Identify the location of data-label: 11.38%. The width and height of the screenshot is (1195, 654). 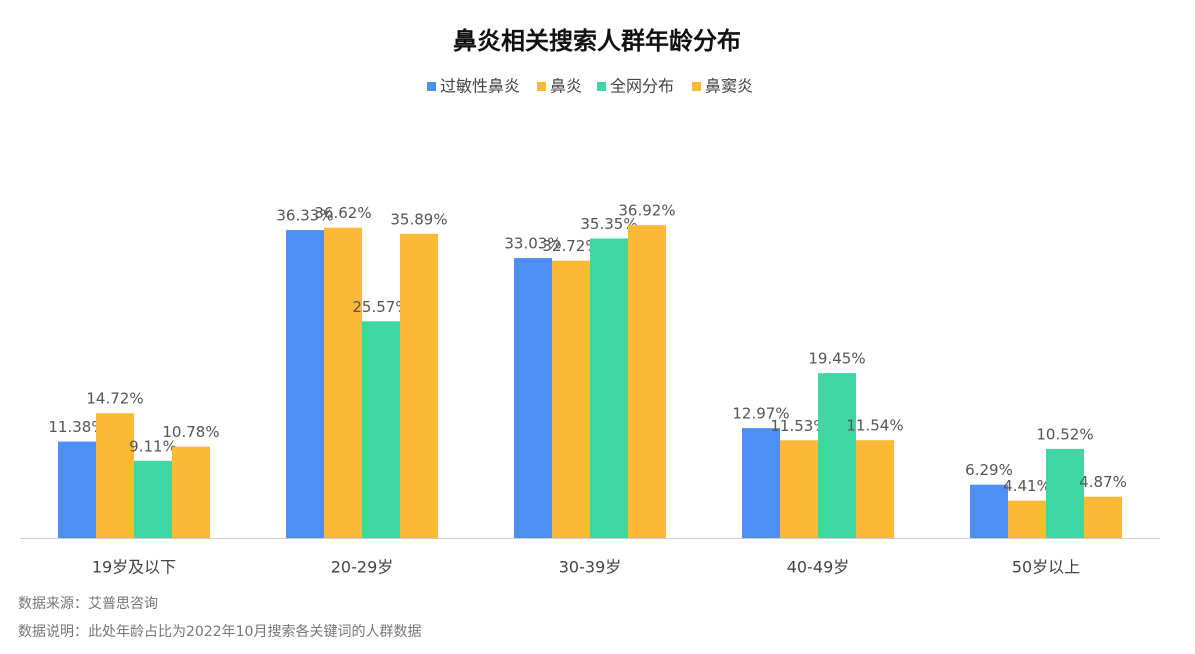
(76, 427).